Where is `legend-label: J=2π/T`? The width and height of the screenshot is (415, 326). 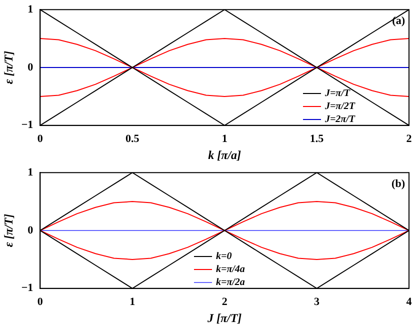 legend-label: J=2π/T is located at coordinates (339, 119).